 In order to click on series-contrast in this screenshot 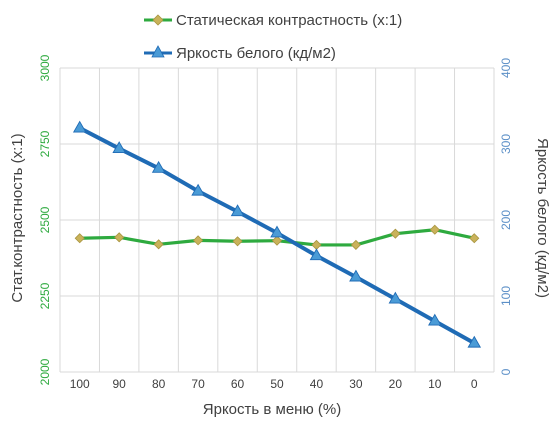, I will do `click(277, 237)`.